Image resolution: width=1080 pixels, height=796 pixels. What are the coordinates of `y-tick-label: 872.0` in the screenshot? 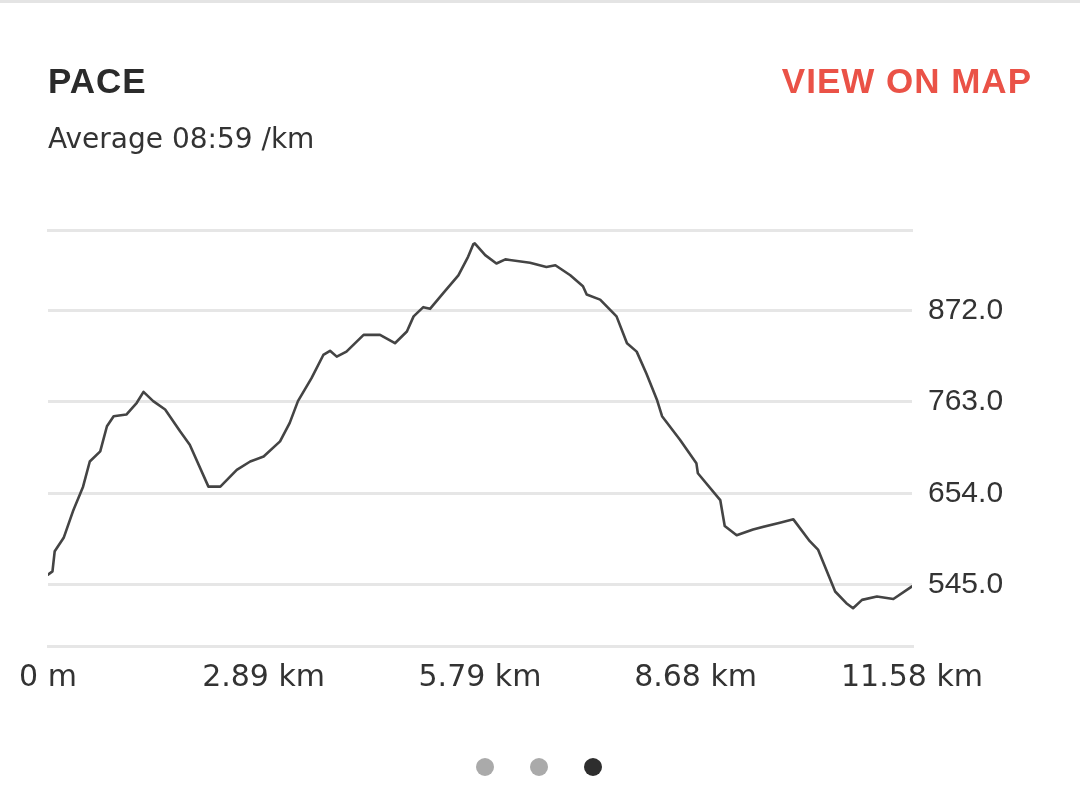 It's located at (966, 308).